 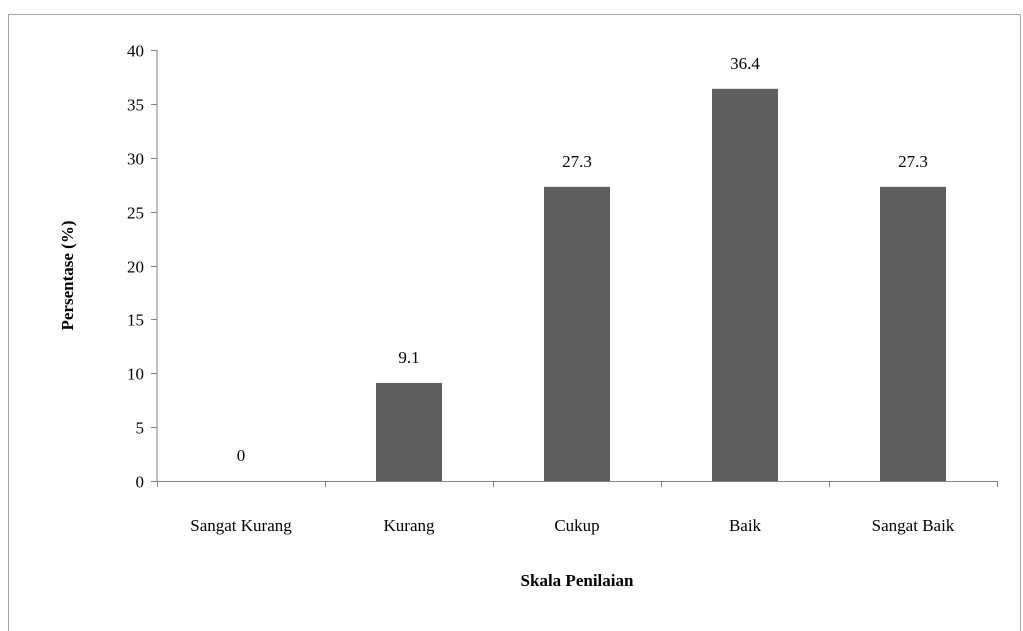 What do you see at coordinates (745, 63) in the screenshot?
I see `data-label: 36.4` at bounding box center [745, 63].